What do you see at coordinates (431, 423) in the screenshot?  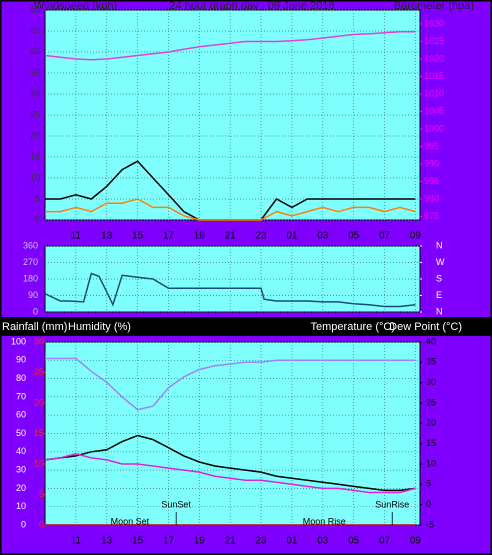 I see `y2-tick-label: 20` at bounding box center [431, 423].